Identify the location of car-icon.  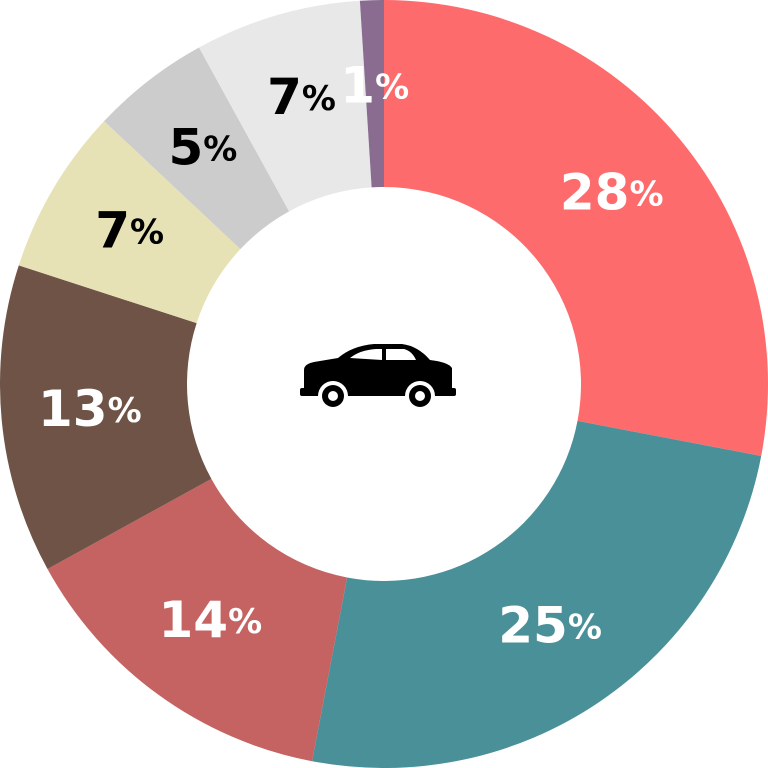
(378, 377).